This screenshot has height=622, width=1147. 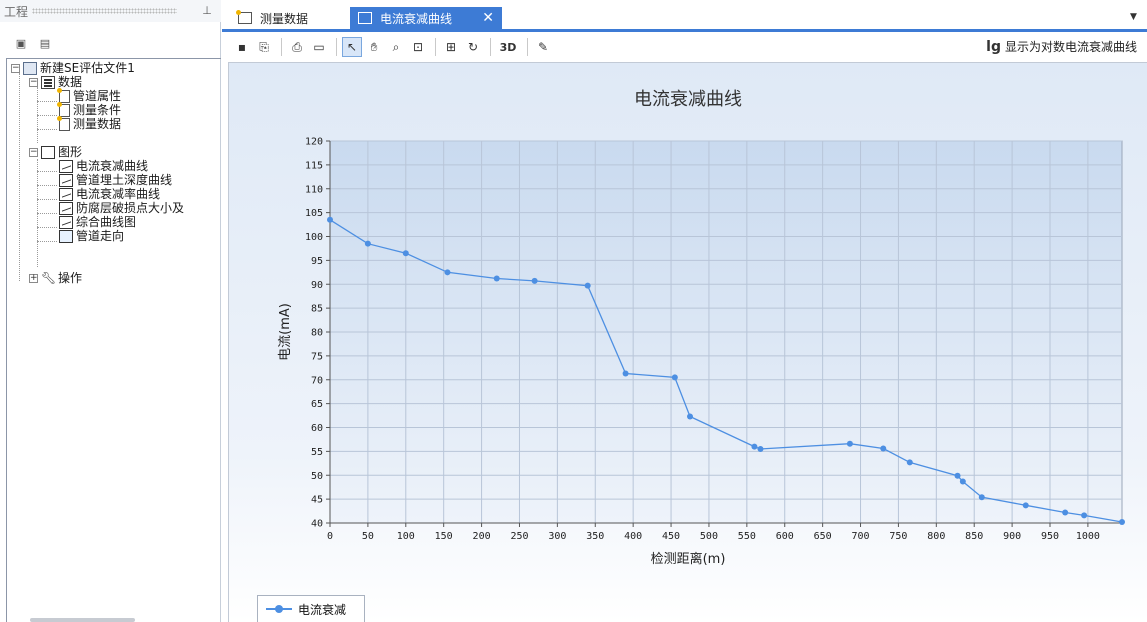 I want to click on x-tick-label: 50, so click(x=368, y=536).